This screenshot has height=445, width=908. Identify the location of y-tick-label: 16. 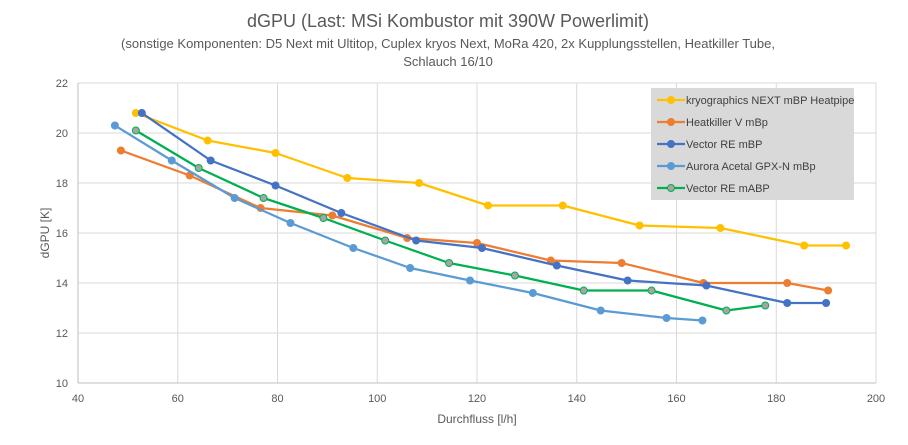
(62, 234).